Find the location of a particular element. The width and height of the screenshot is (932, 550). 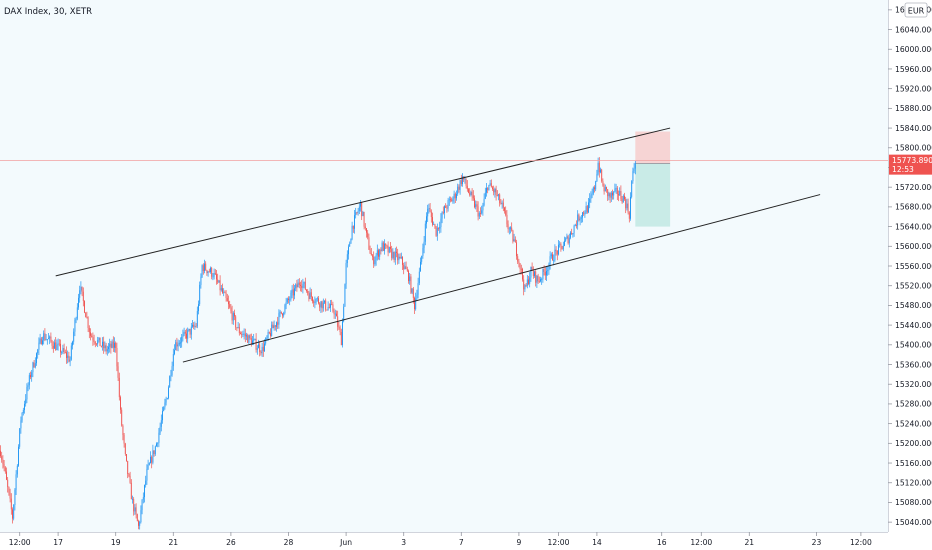

time-tick-label: 14 is located at coordinates (597, 542).